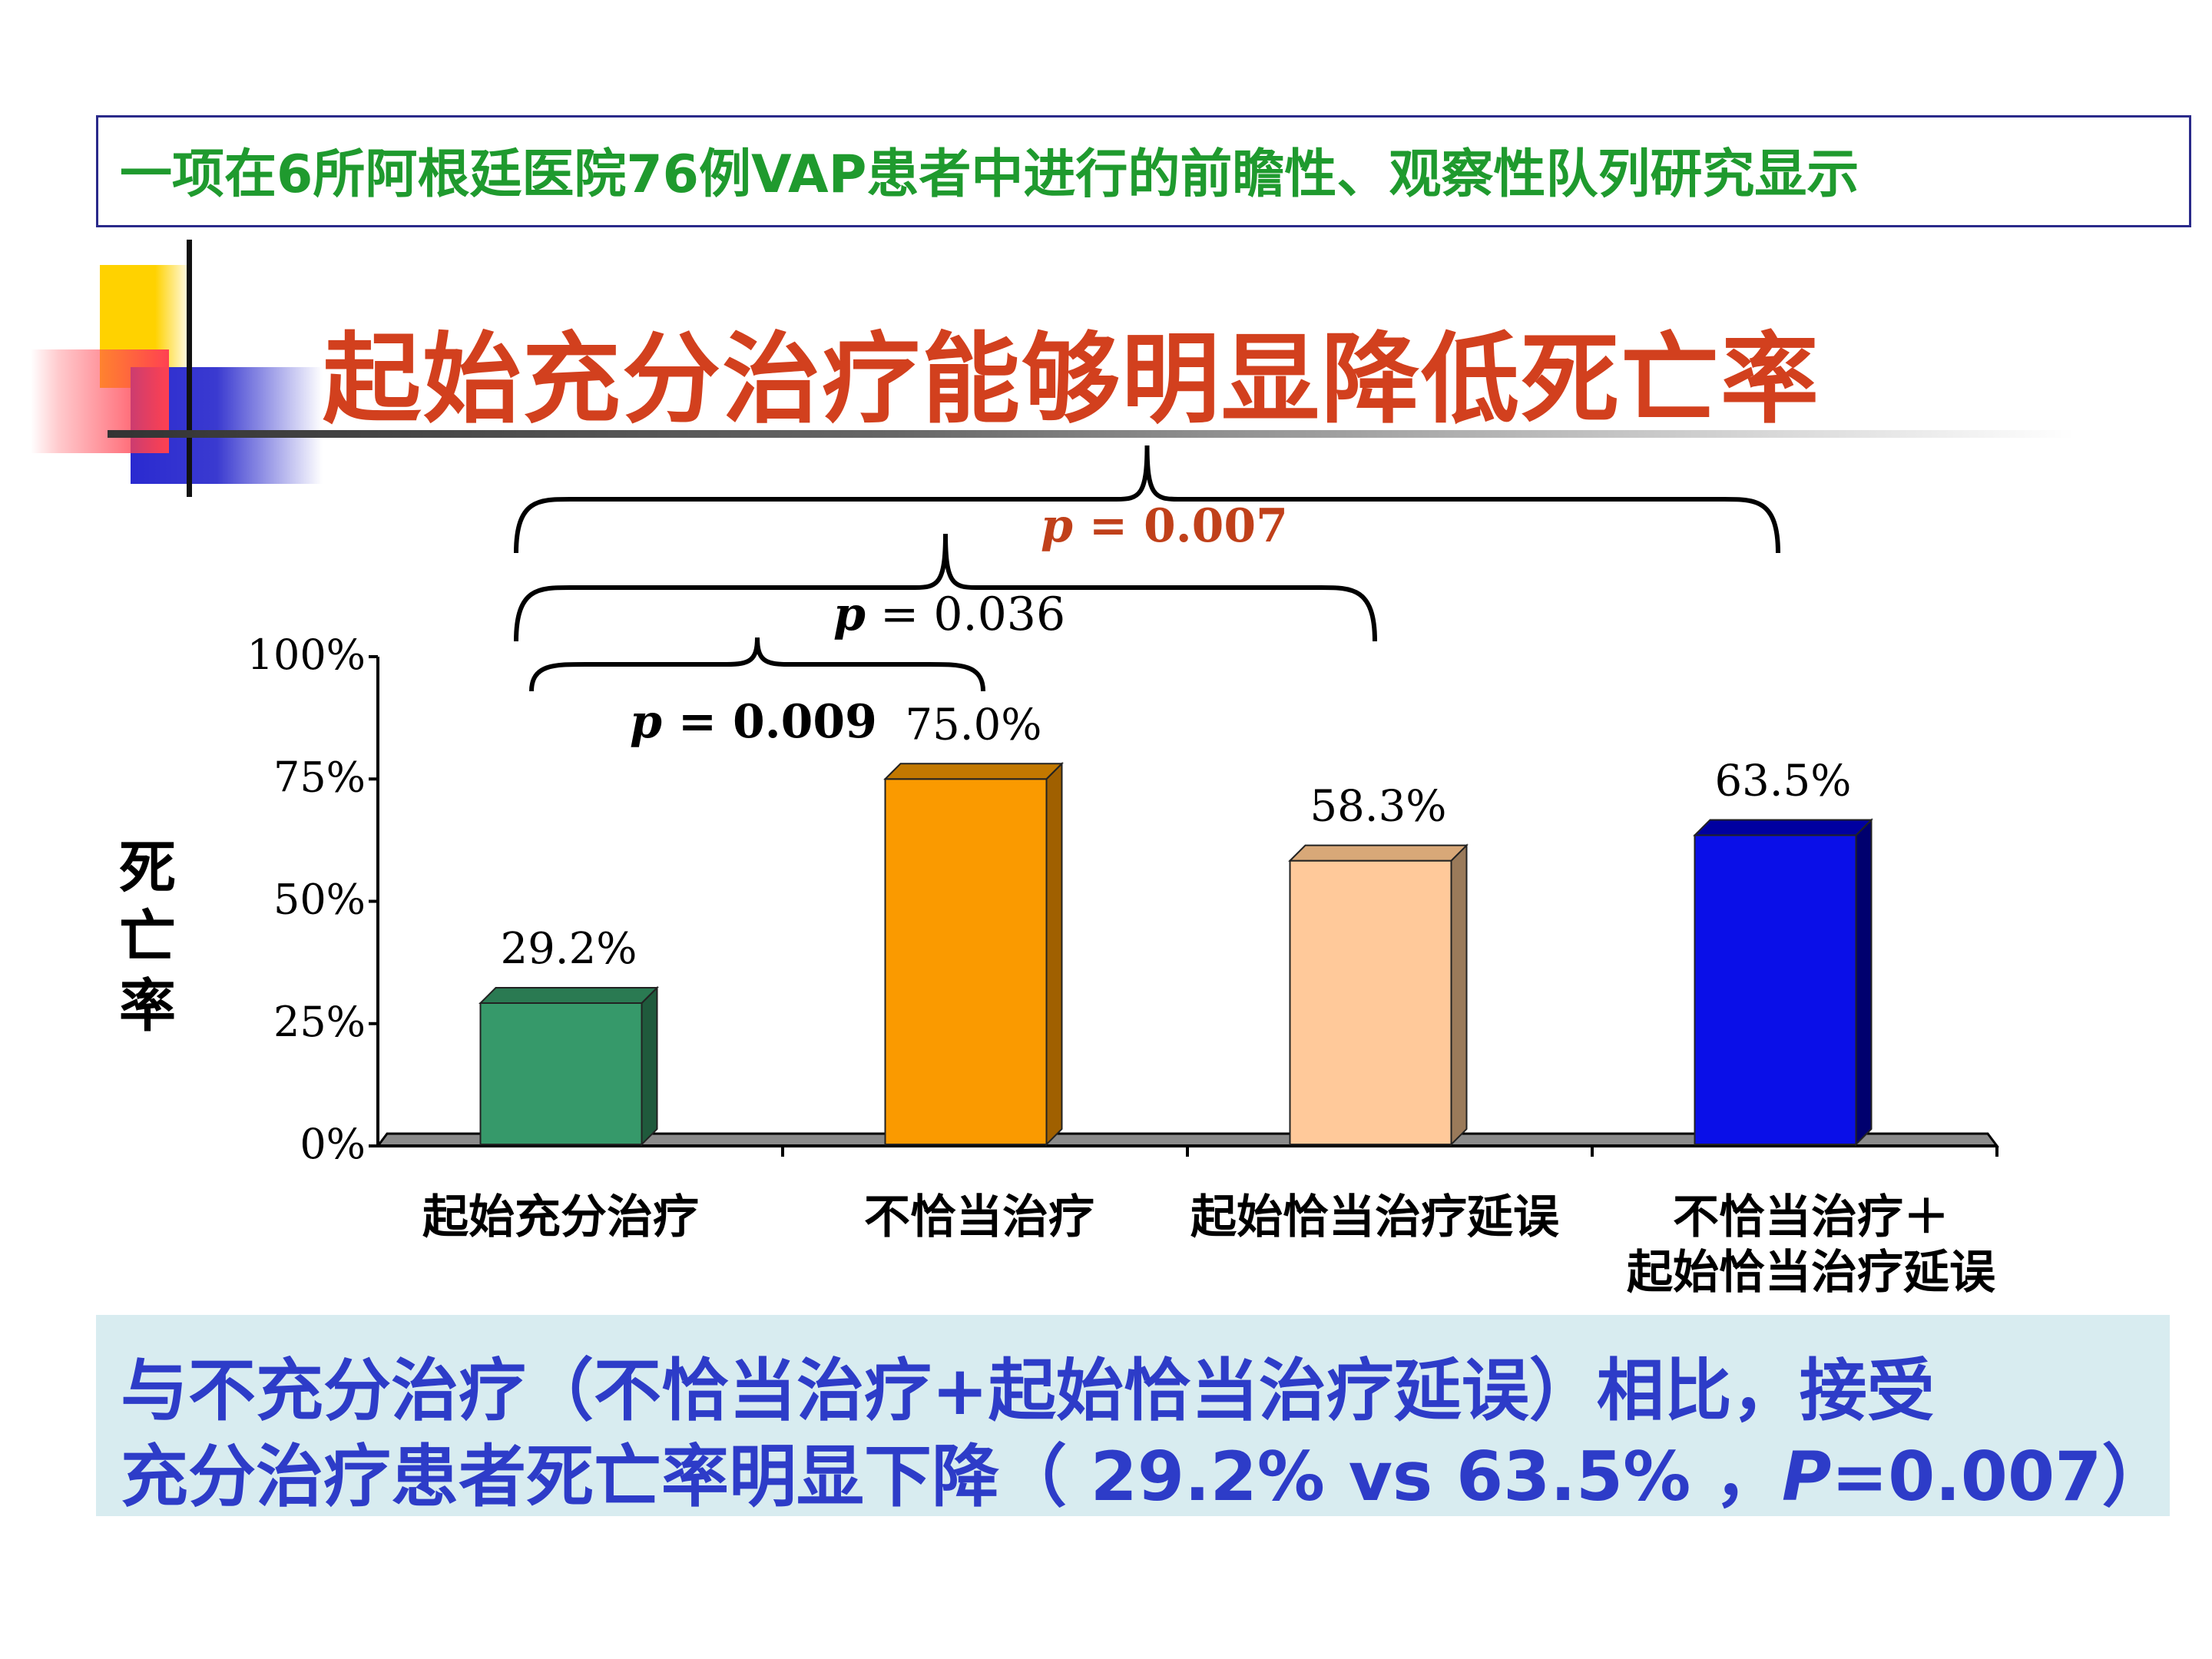 This screenshot has width=2212, height=1659. Describe the element at coordinates (990, 175) in the screenshot. I see `study-banner-text: 一项在6所阿根廷医院76例VAP患者中进行的前瞻性、观察性队列研究显示` at that location.